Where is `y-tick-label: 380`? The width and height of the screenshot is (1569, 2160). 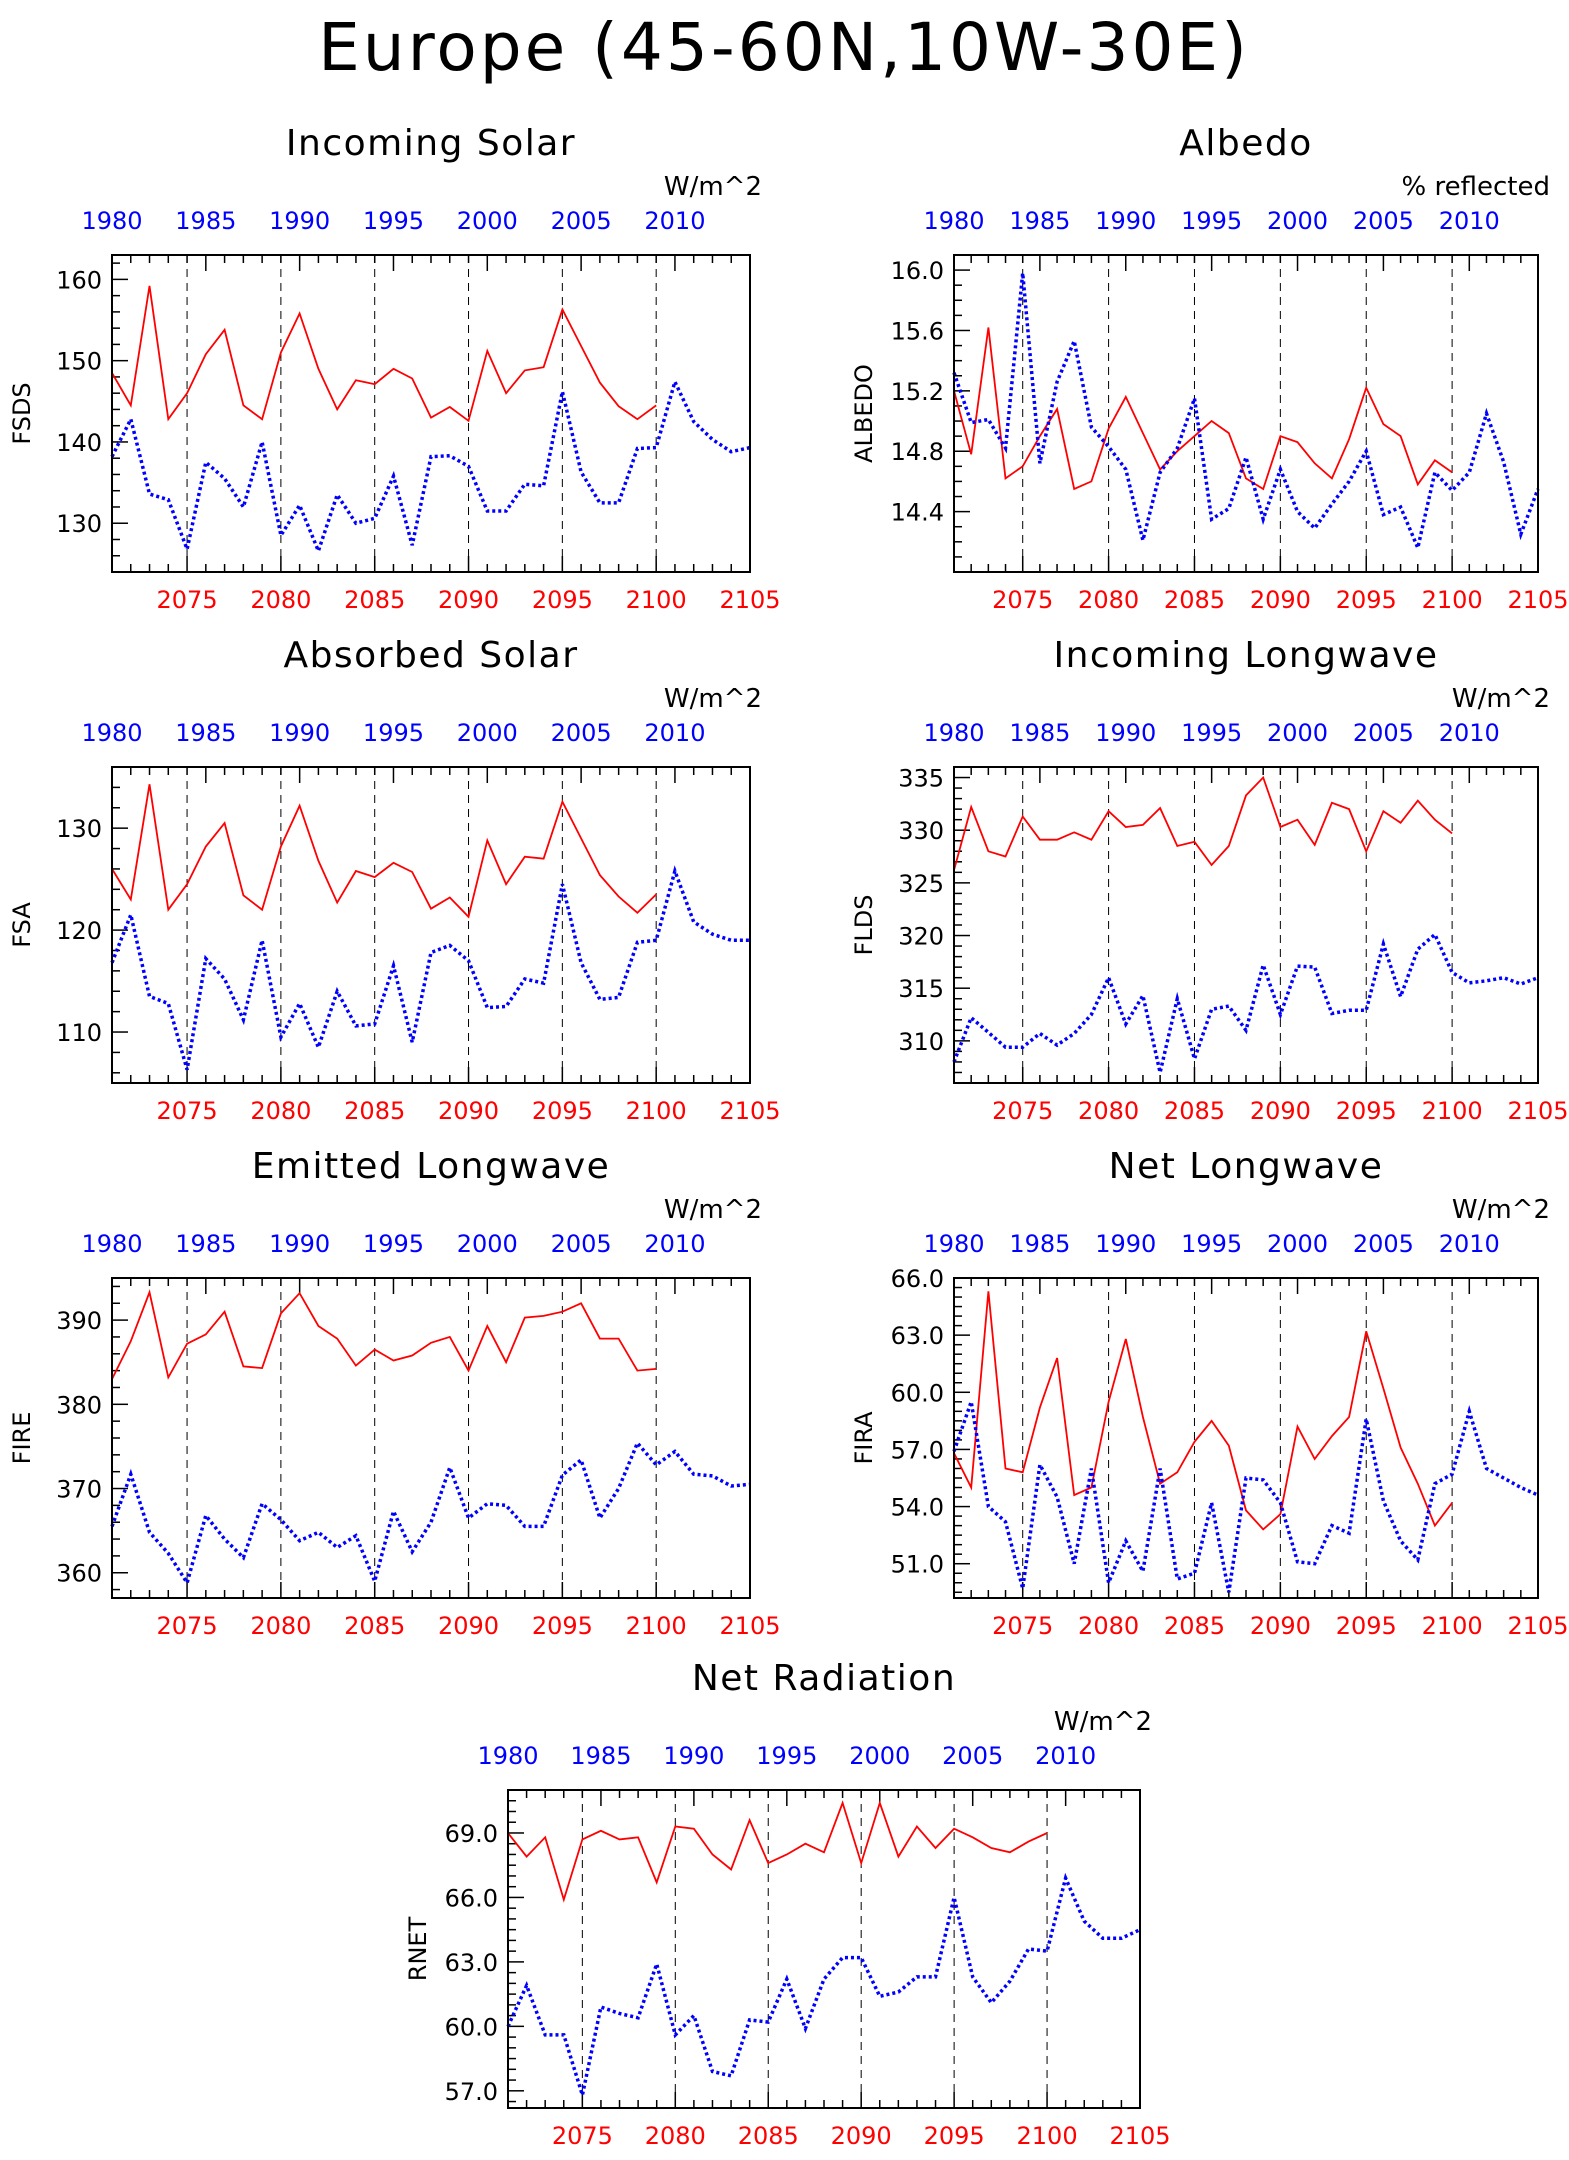 y-tick-label: 380 is located at coordinates (79, 1405).